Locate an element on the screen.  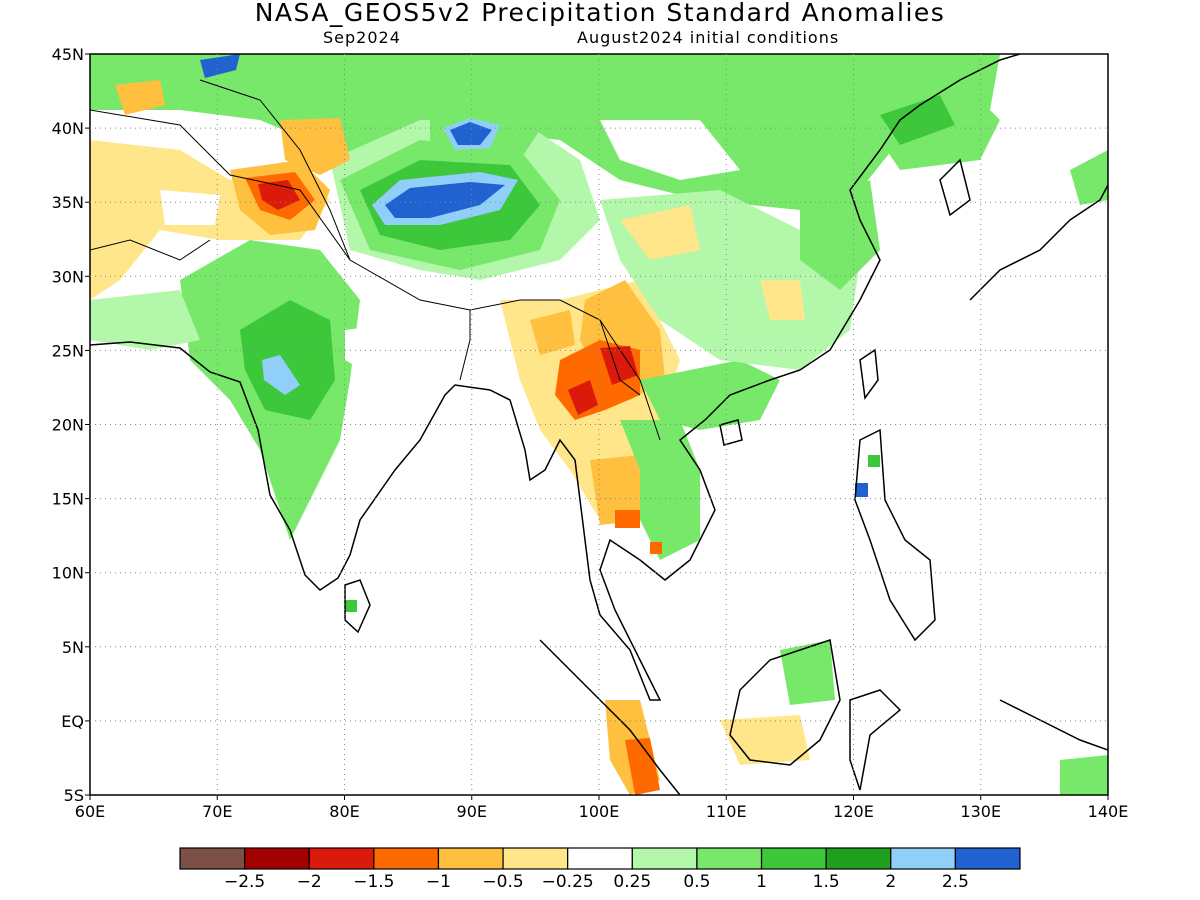
lat-tick-label: 5N is located at coordinates (73, 647).